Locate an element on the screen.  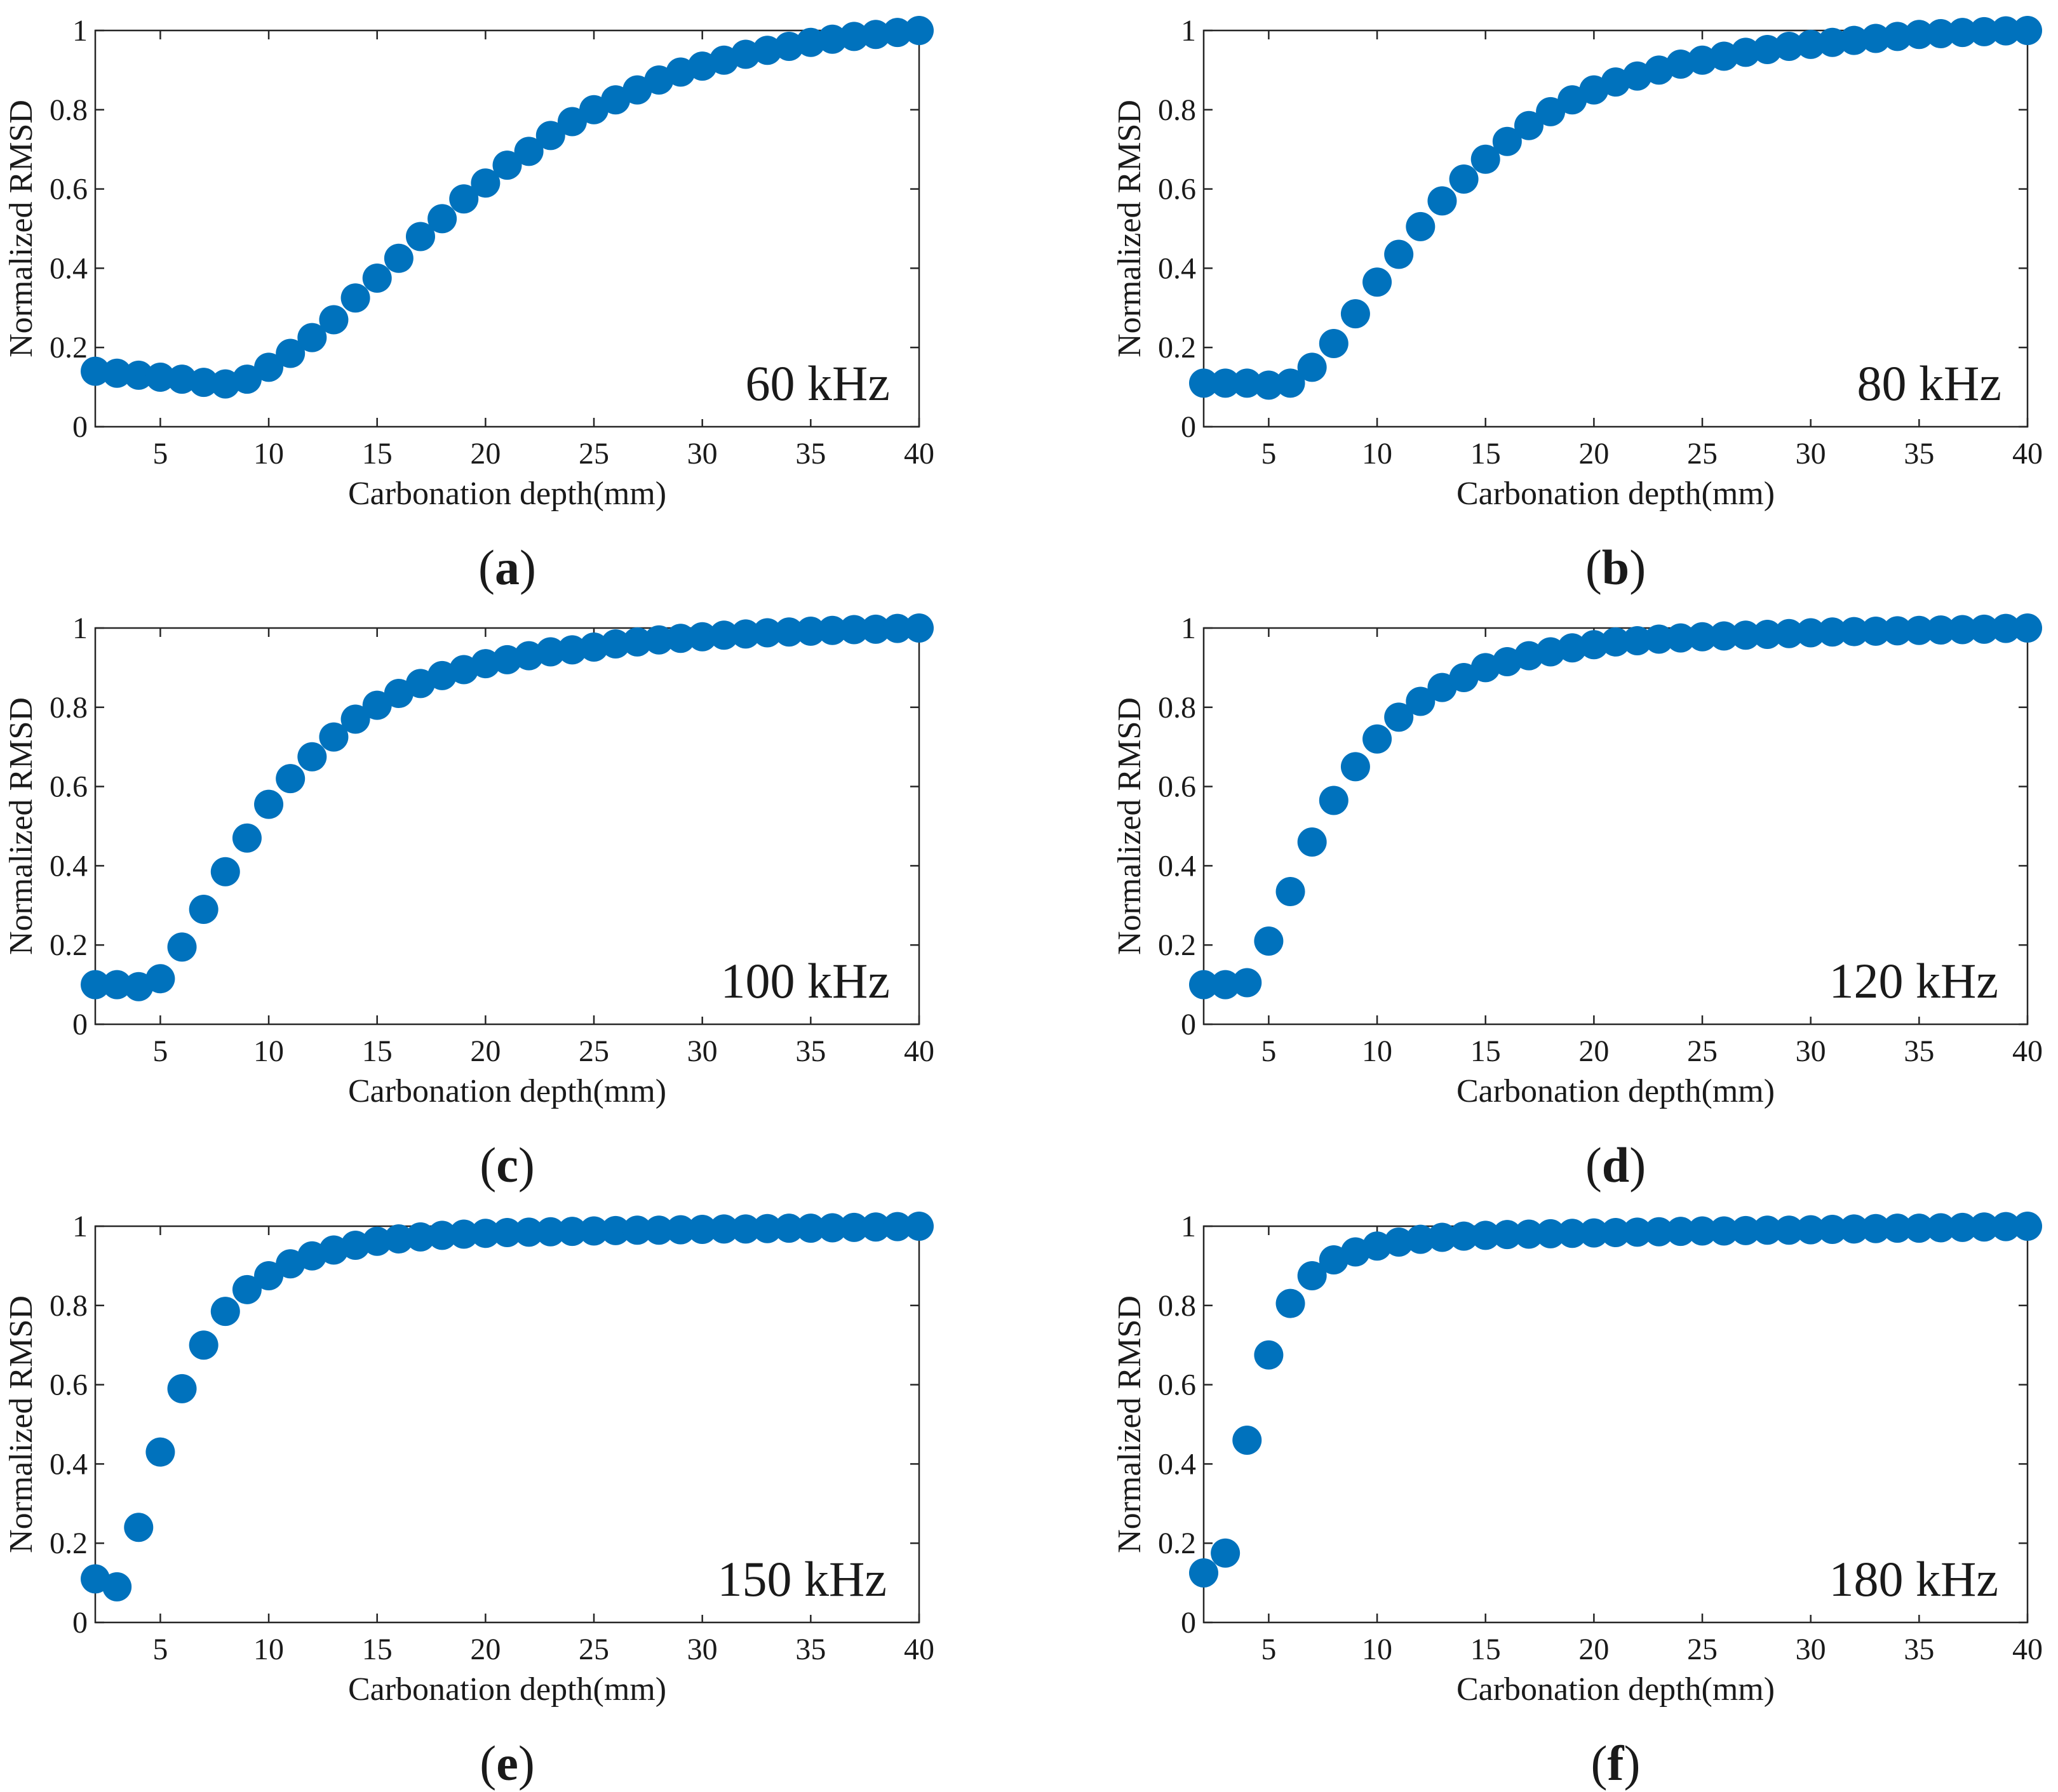
frequency-label: 80 kHz is located at coordinates (1929, 383).